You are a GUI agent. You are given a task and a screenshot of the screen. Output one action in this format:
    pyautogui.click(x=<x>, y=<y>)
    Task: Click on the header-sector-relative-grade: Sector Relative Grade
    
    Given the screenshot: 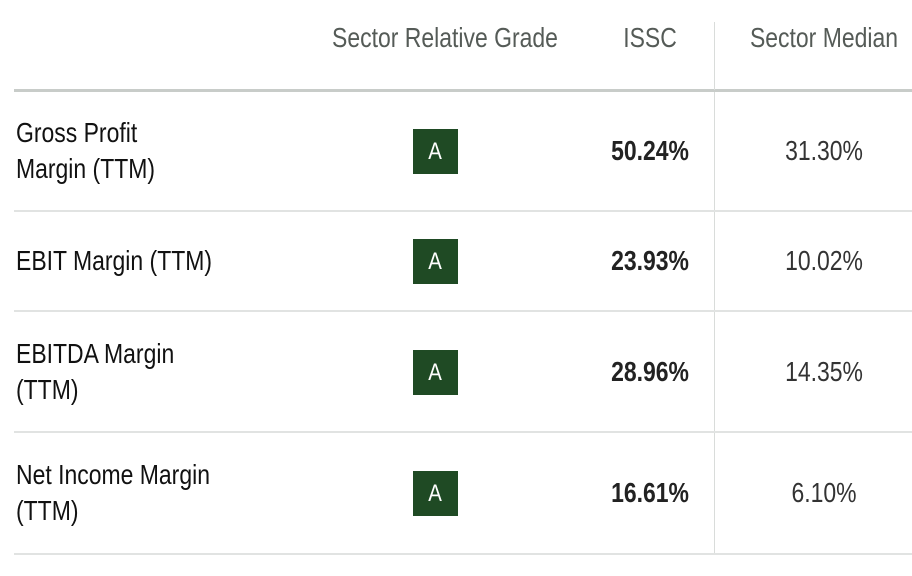 What is the action you would take?
    pyautogui.click(x=445, y=37)
    